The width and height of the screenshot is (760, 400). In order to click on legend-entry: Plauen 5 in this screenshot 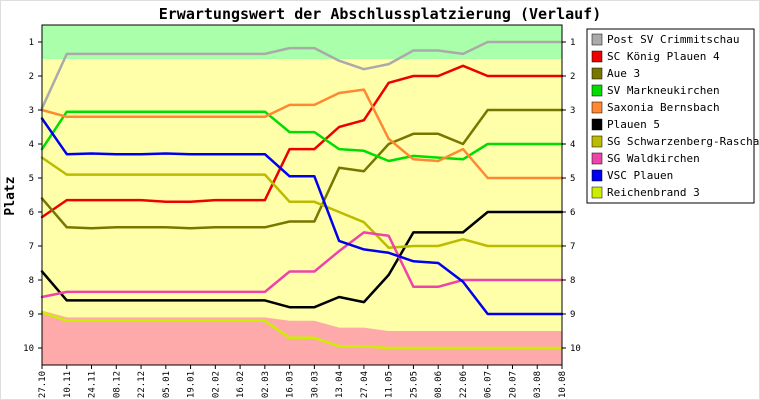, I will do `click(633, 124)`.